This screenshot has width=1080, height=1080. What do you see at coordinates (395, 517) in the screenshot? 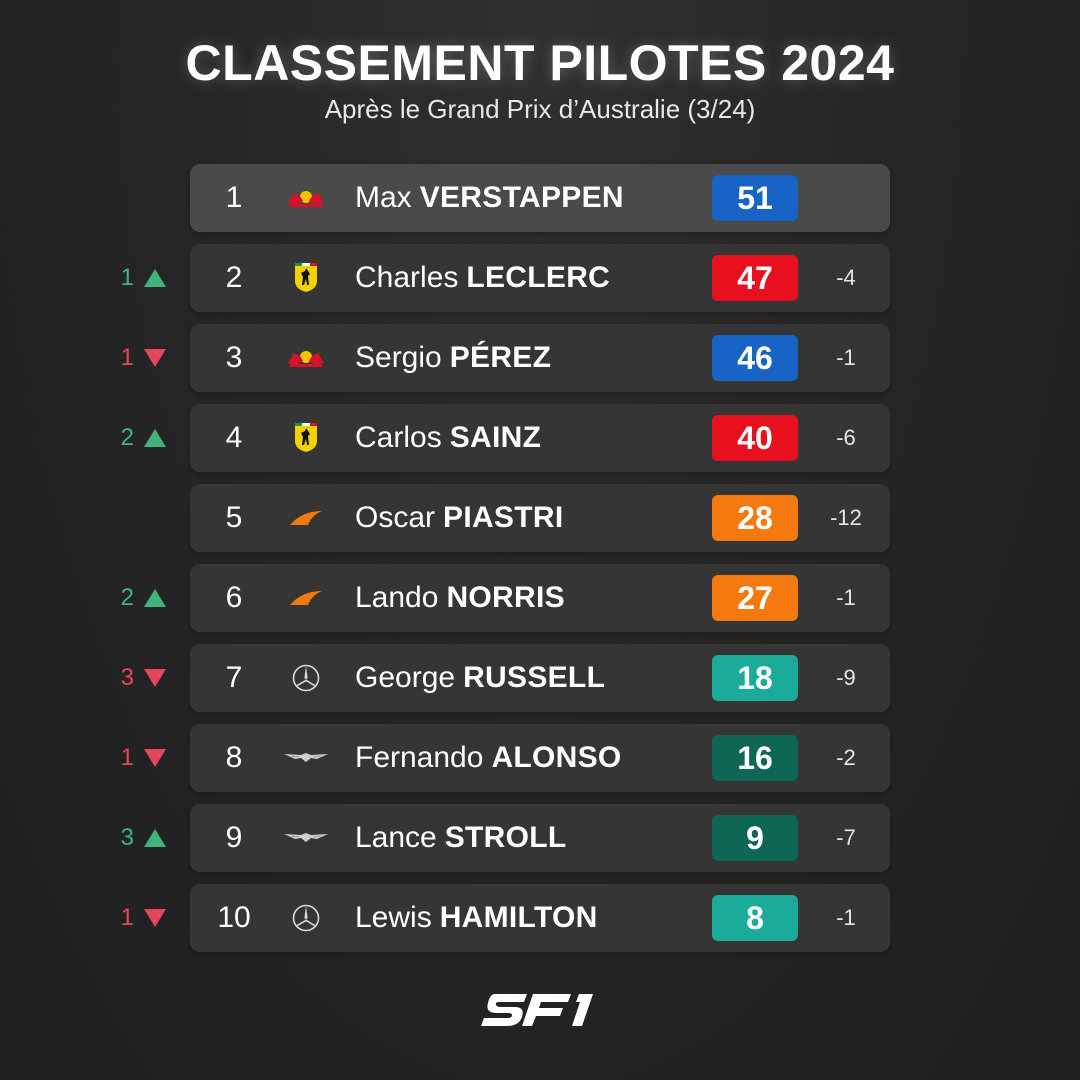
I see `driver-first-name: Oscar` at bounding box center [395, 517].